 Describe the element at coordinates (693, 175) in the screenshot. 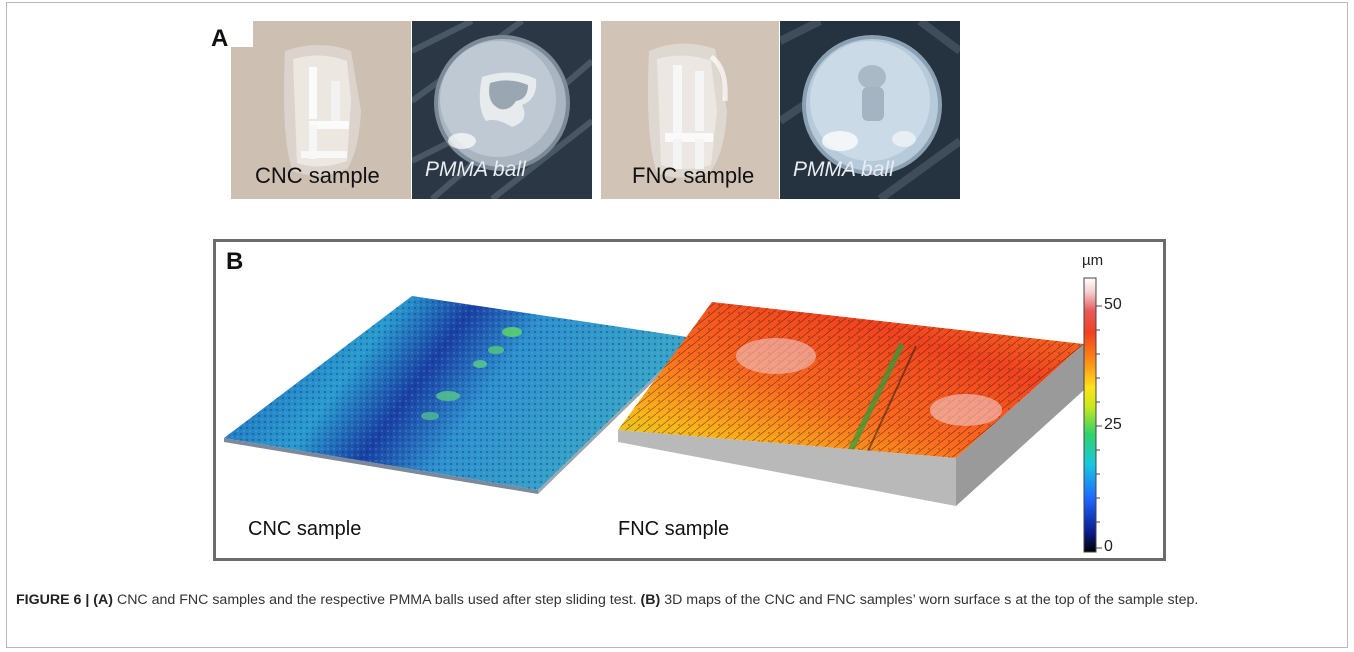

I see `fnc-sample-label: FNC sample` at that location.